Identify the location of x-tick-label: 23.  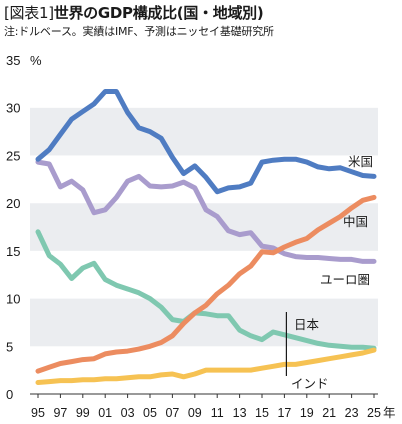
(352, 413).